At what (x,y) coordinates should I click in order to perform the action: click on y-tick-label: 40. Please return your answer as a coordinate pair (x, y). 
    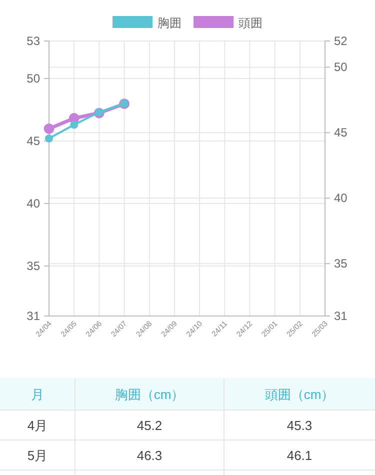
    Looking at the image, I should click on (33, 203).